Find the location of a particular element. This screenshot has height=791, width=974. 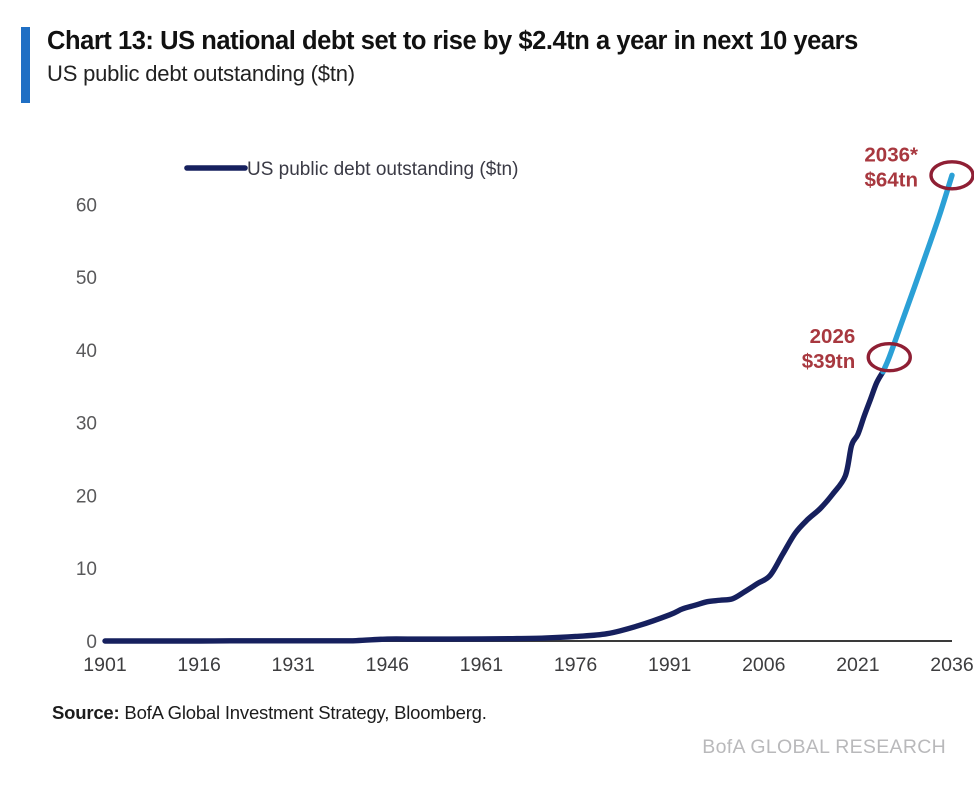

annotation-2036: 2036* $64tn is located at coordinates (891, 167).